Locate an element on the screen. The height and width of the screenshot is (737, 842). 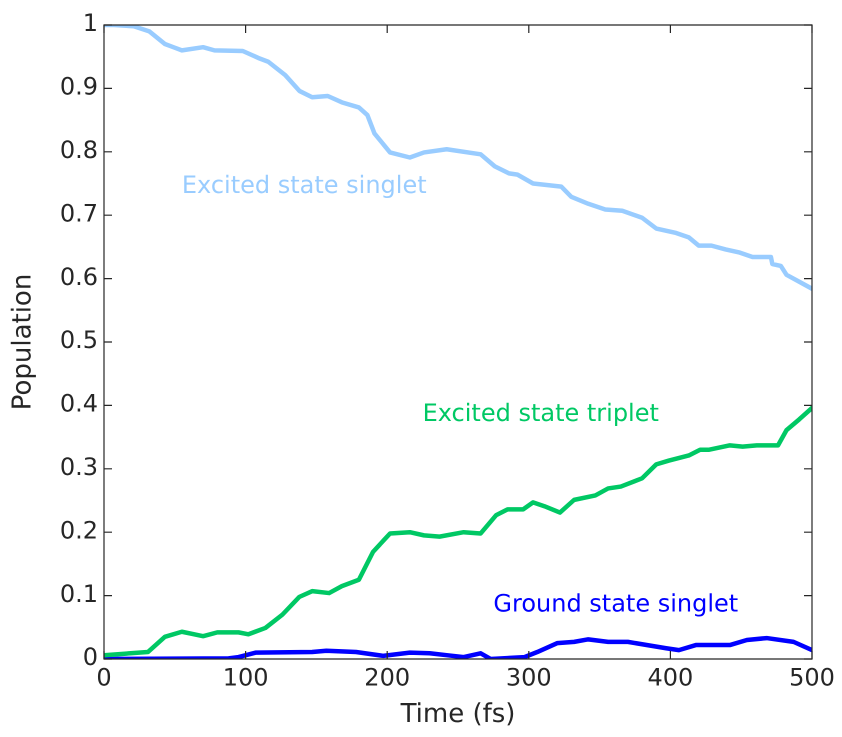
x-tick-label: 400 is located at coordinates (670, 678).